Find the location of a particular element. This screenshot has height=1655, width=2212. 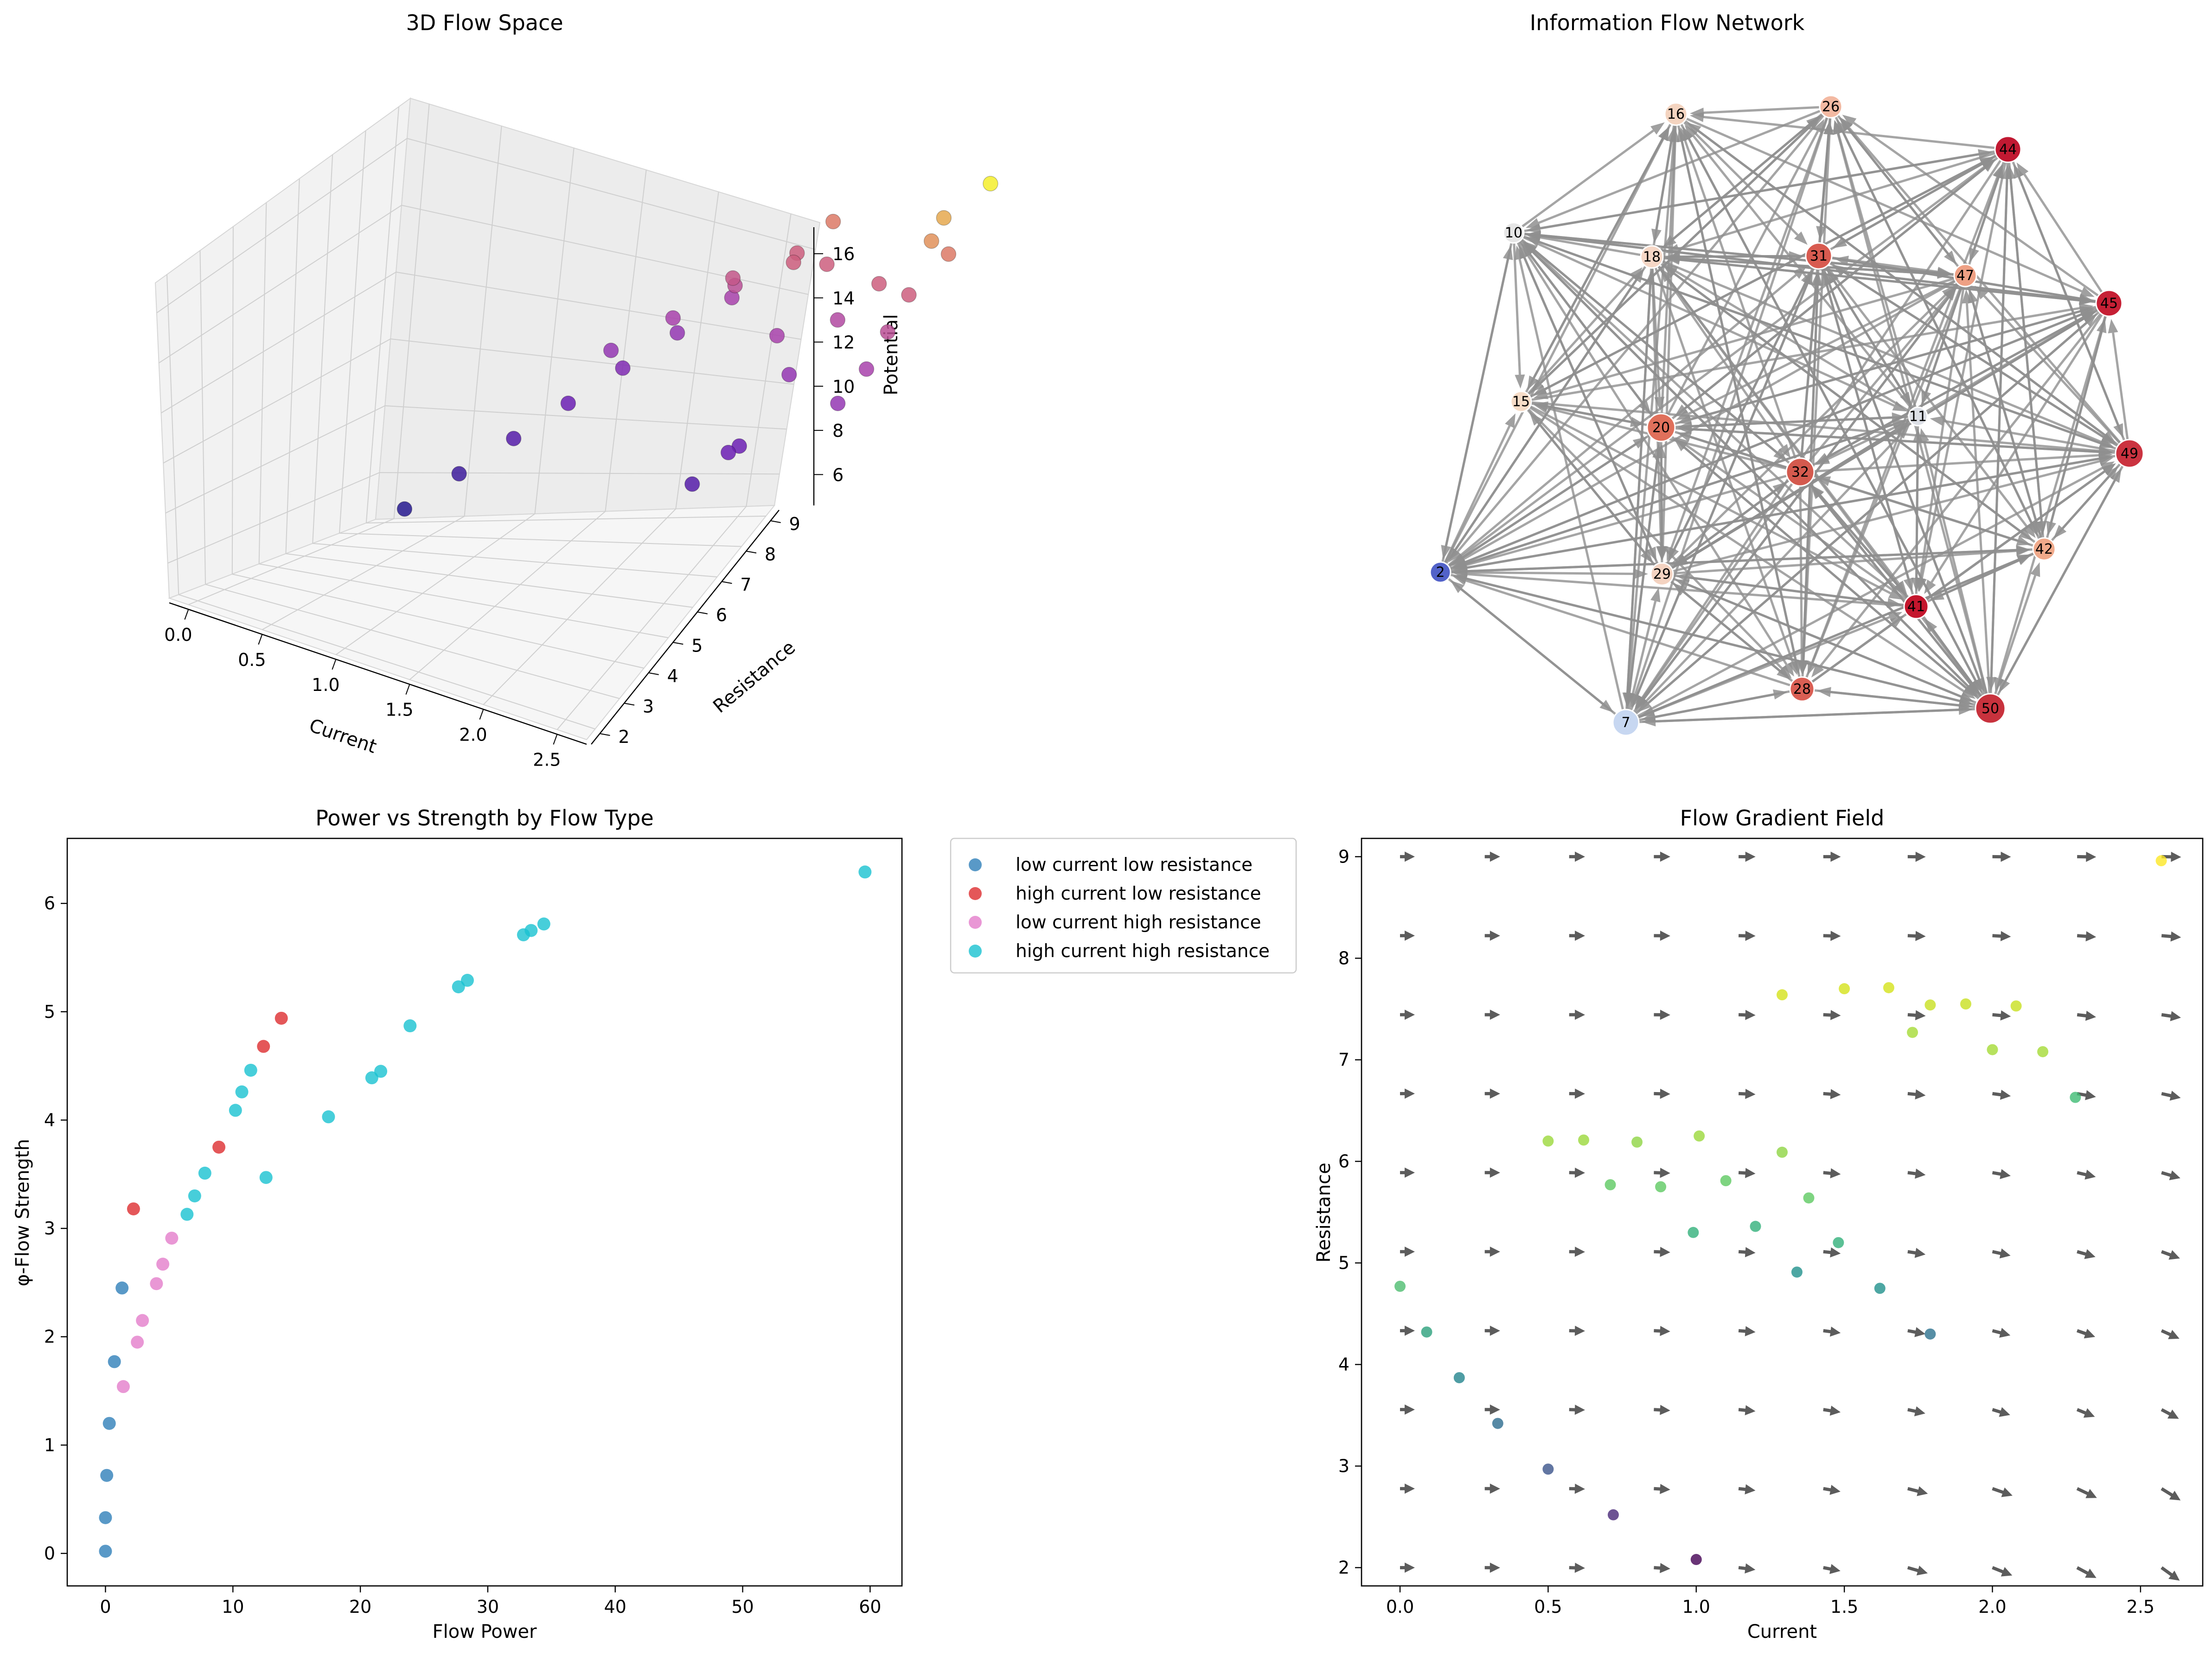

x-tick-label: 50 is located at coordinates (743, 1607).